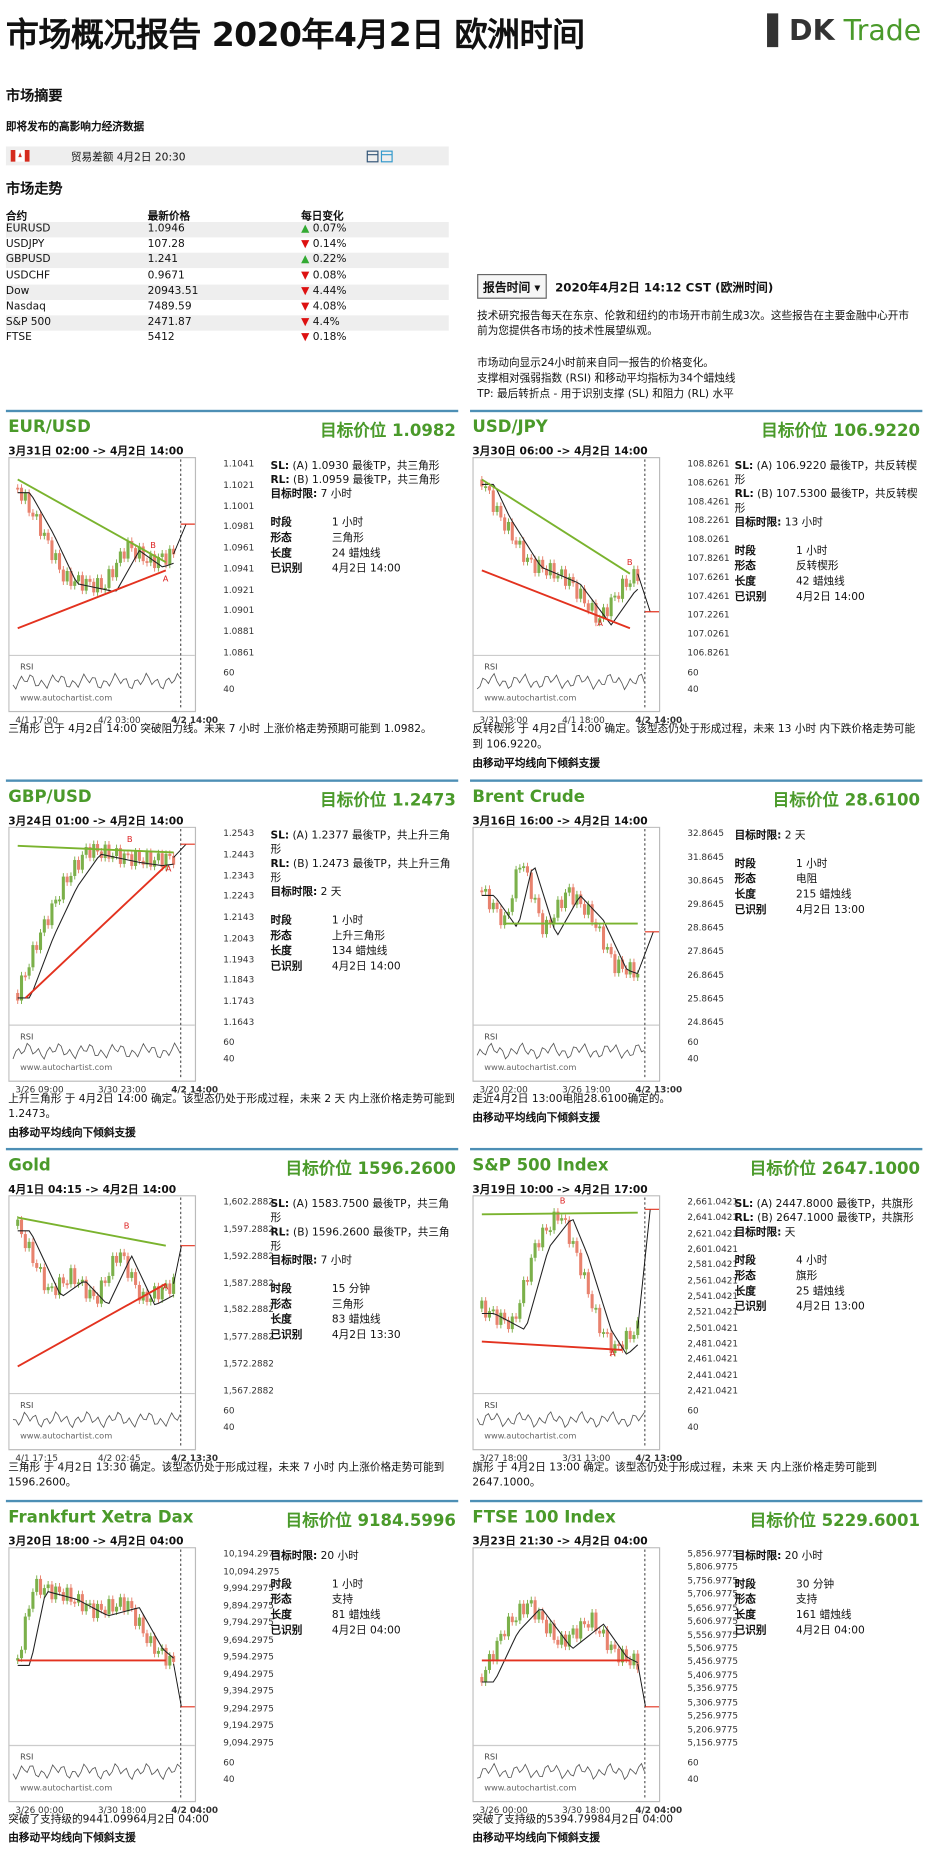 The width and height of the screenshot is (933, 1866). Describe the element at coordinates (826, 1247) in the screenshot. I see `spacer` at that location.